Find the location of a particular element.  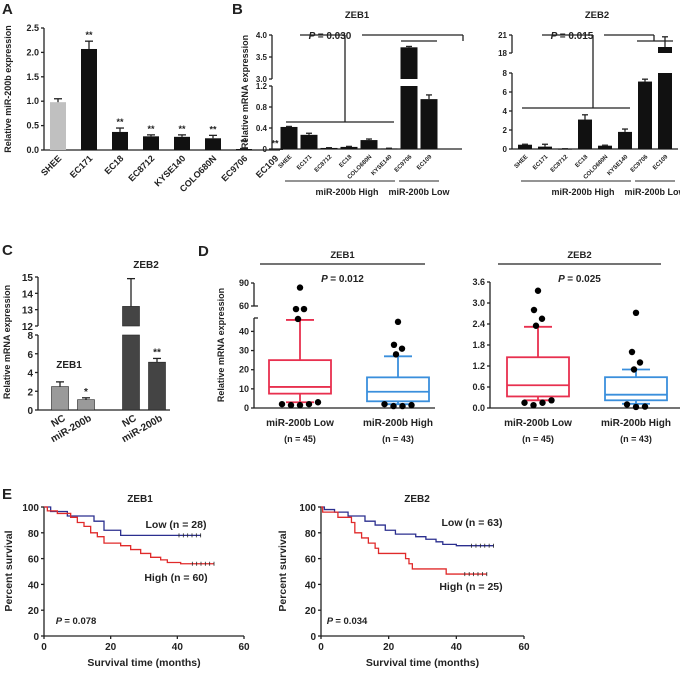

x-tick-label: 40 is located at coordinates (178, 647).